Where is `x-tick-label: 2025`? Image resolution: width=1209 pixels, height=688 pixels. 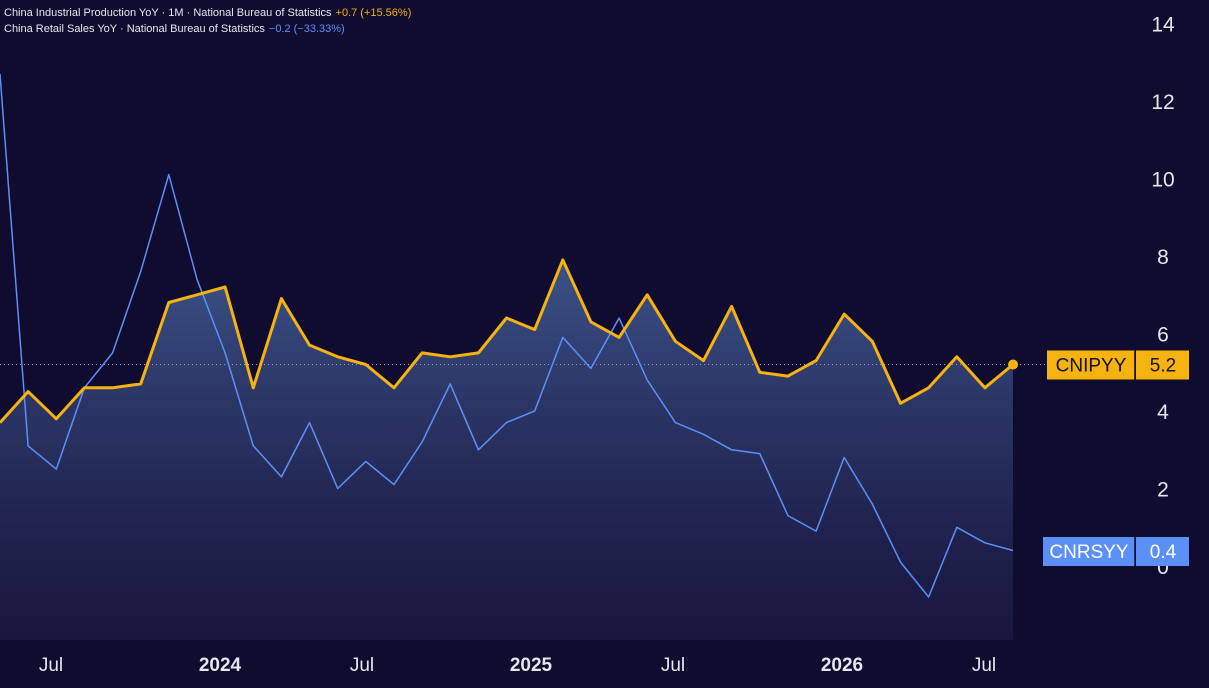 x-tick-label: 2025 is located at coordinates (531, 665).